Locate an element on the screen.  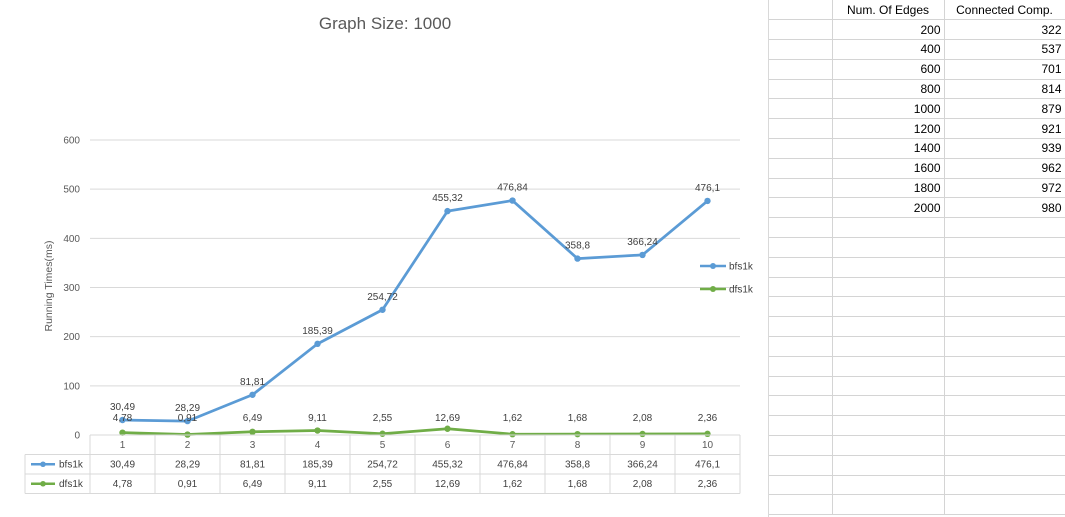
table-value: 2,08 is located at coordinates (643, 484).